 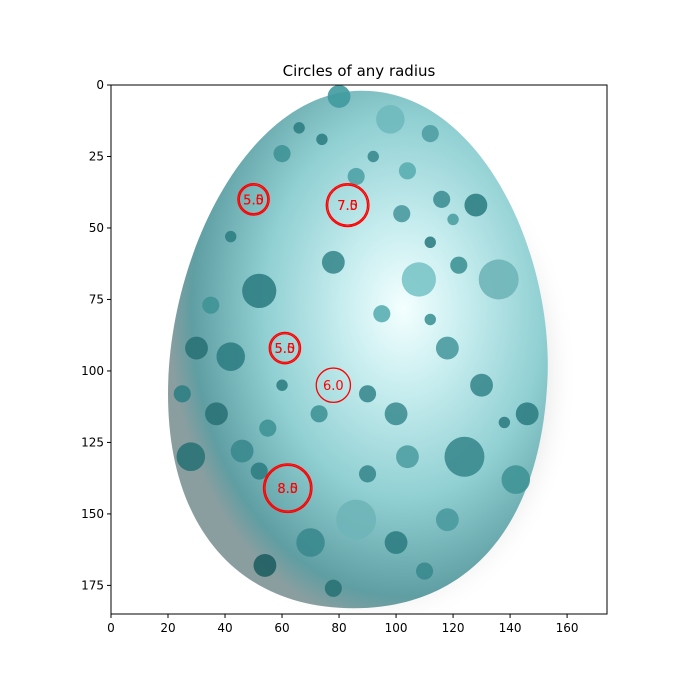 I want to click on chart-title: Circles of any radius, so click(x=359, y=71).